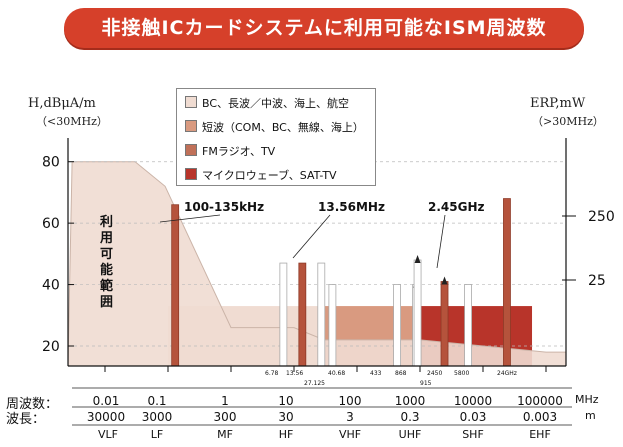  What do you see at coordinates (51, 347) in the screenshot?
I see `y-tick-label: 20` at bounding box center [51, 347].